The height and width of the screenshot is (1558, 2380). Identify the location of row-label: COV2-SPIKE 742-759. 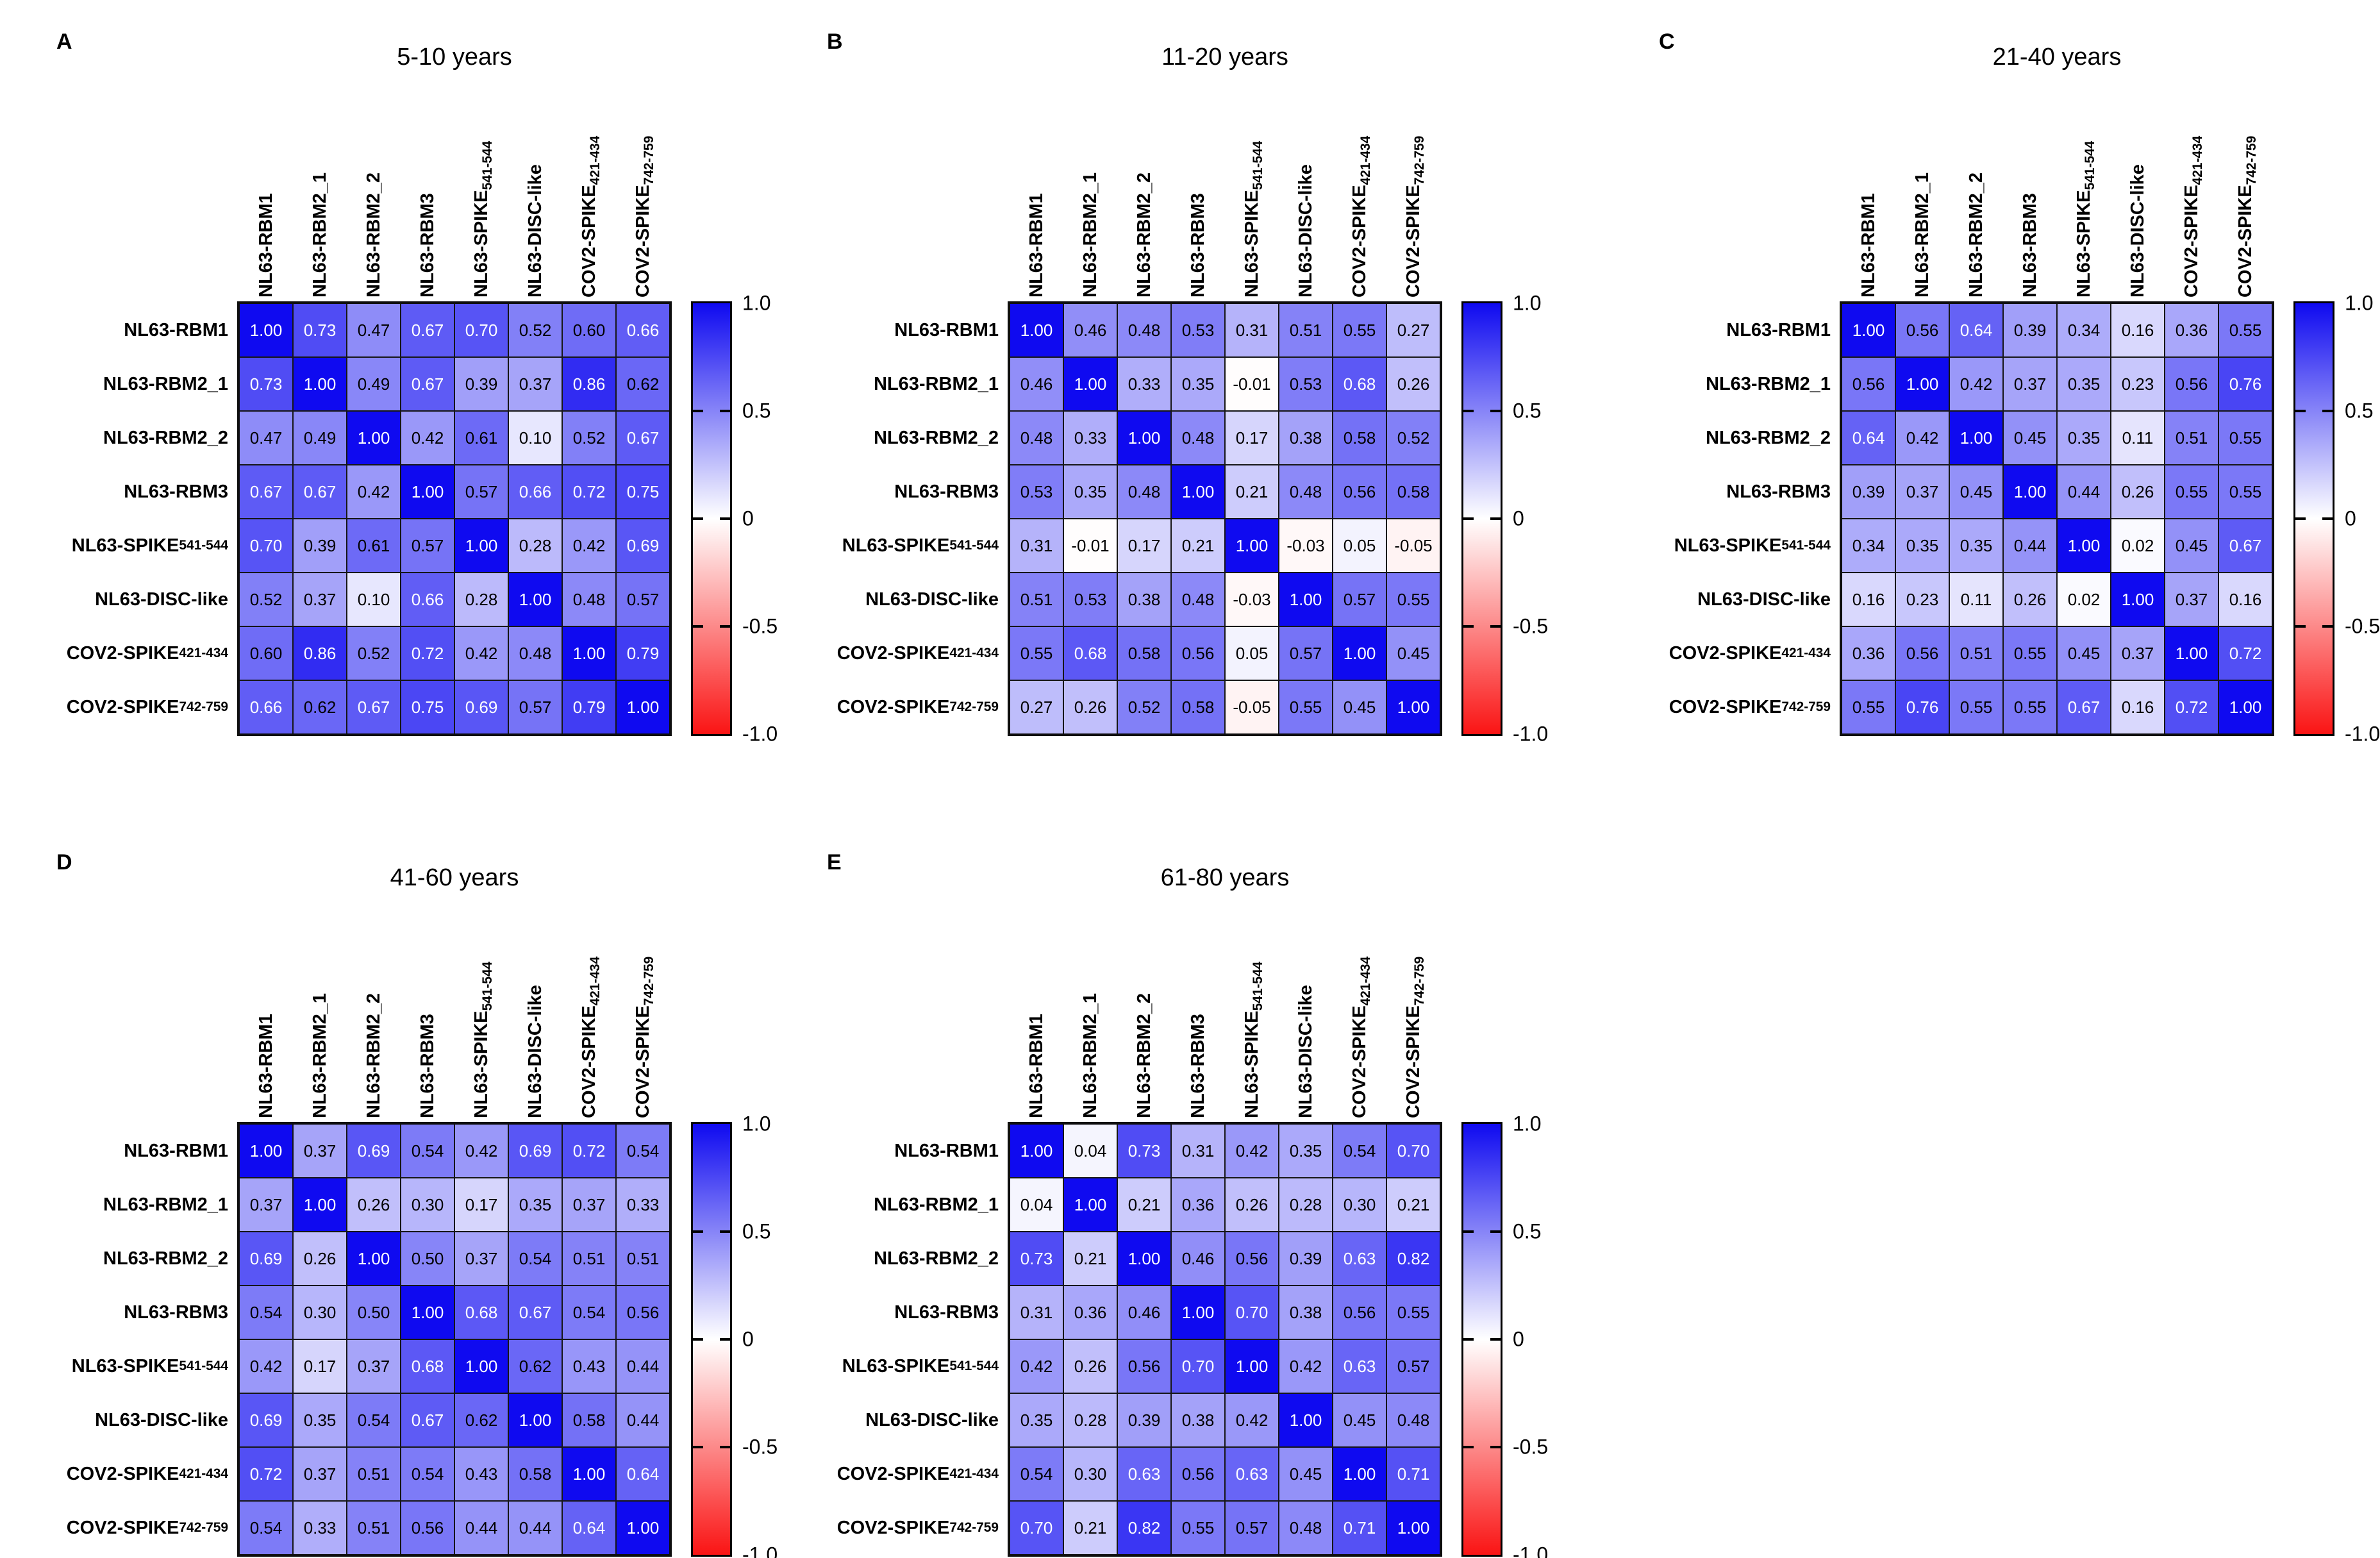
(147, 1527).